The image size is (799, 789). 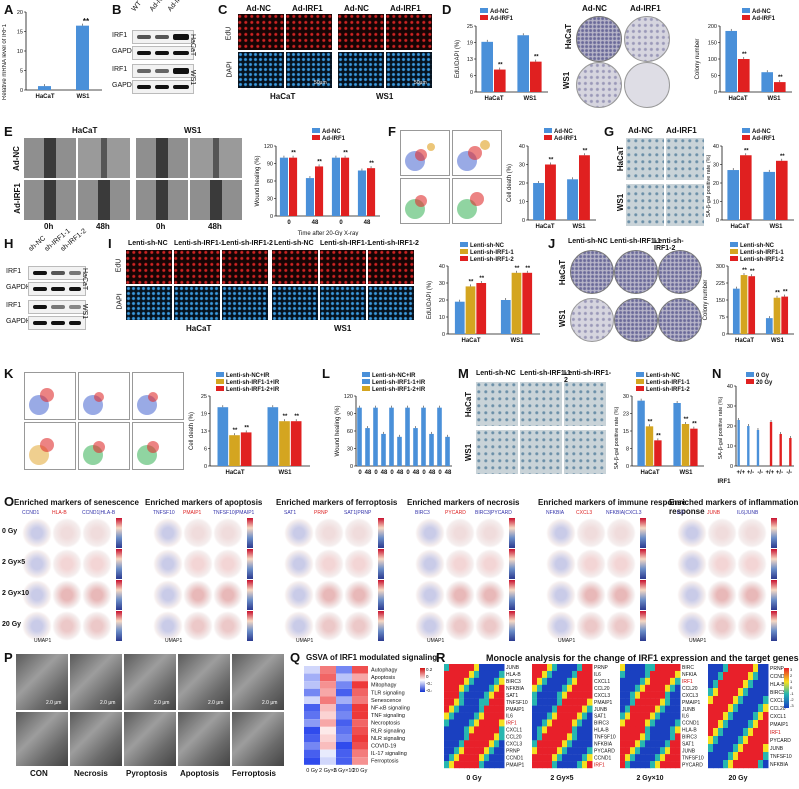 I want to click on y-tick-label: 13, so click(x=204, y=432).